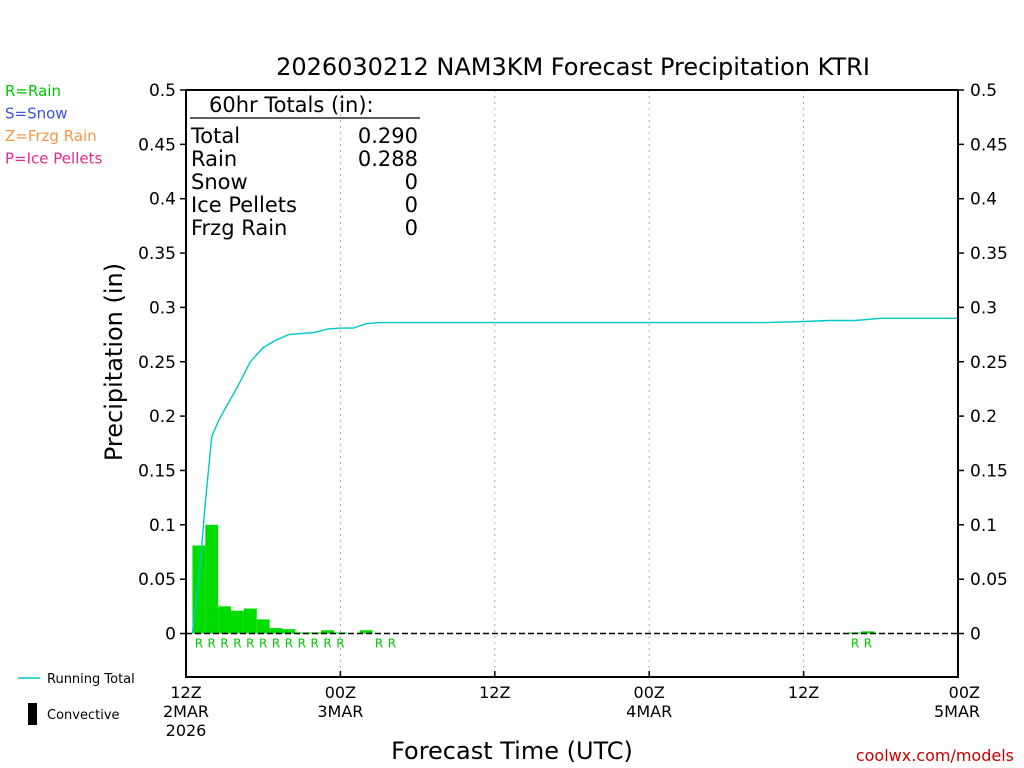  What do you see at coordinates (157, 363) in the screenshot?
I see `y-tick-label-left: 0.25` at bounding box center [157, 363].